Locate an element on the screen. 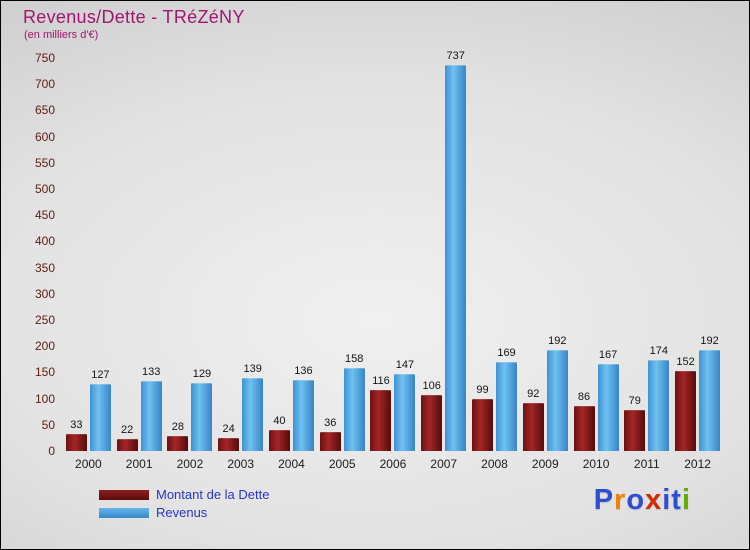 This screenshot has width=750, height=550. bar-value-label: 28 is located at coordinates (178, 427).